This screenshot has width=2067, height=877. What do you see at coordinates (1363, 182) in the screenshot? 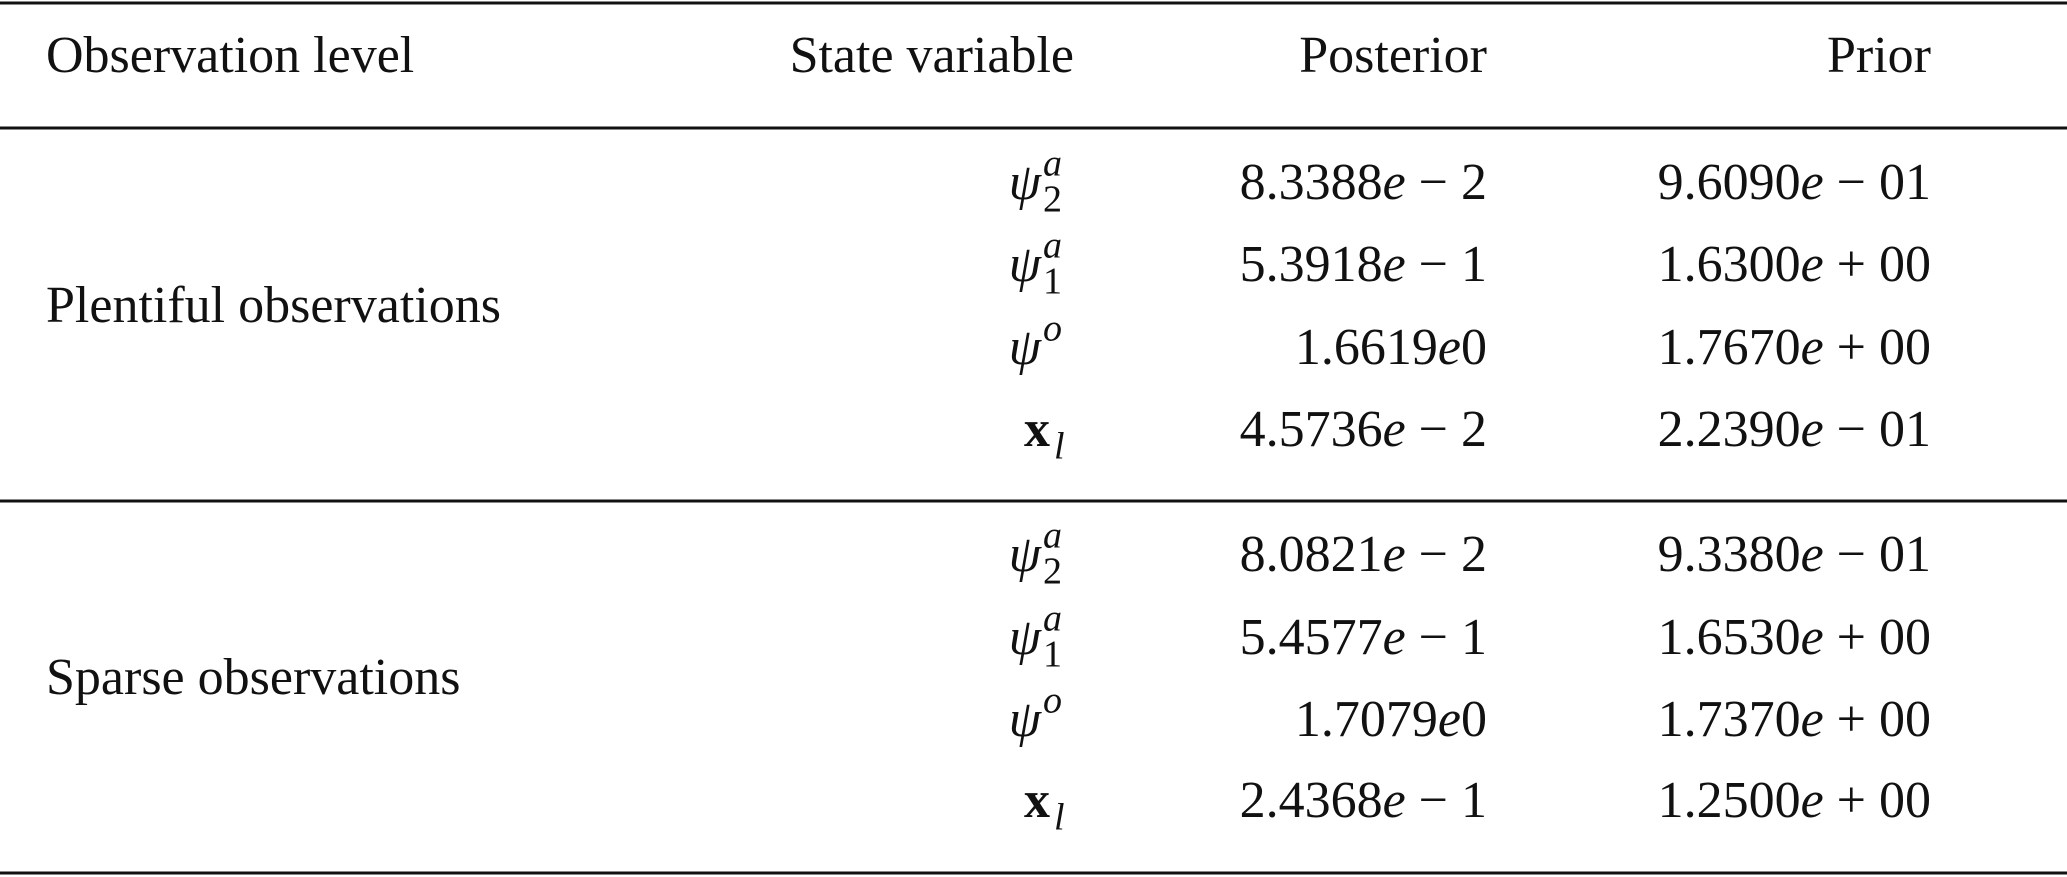
I see `number-cell: 8.3388e − 2` at bounding box center [1363, 182].